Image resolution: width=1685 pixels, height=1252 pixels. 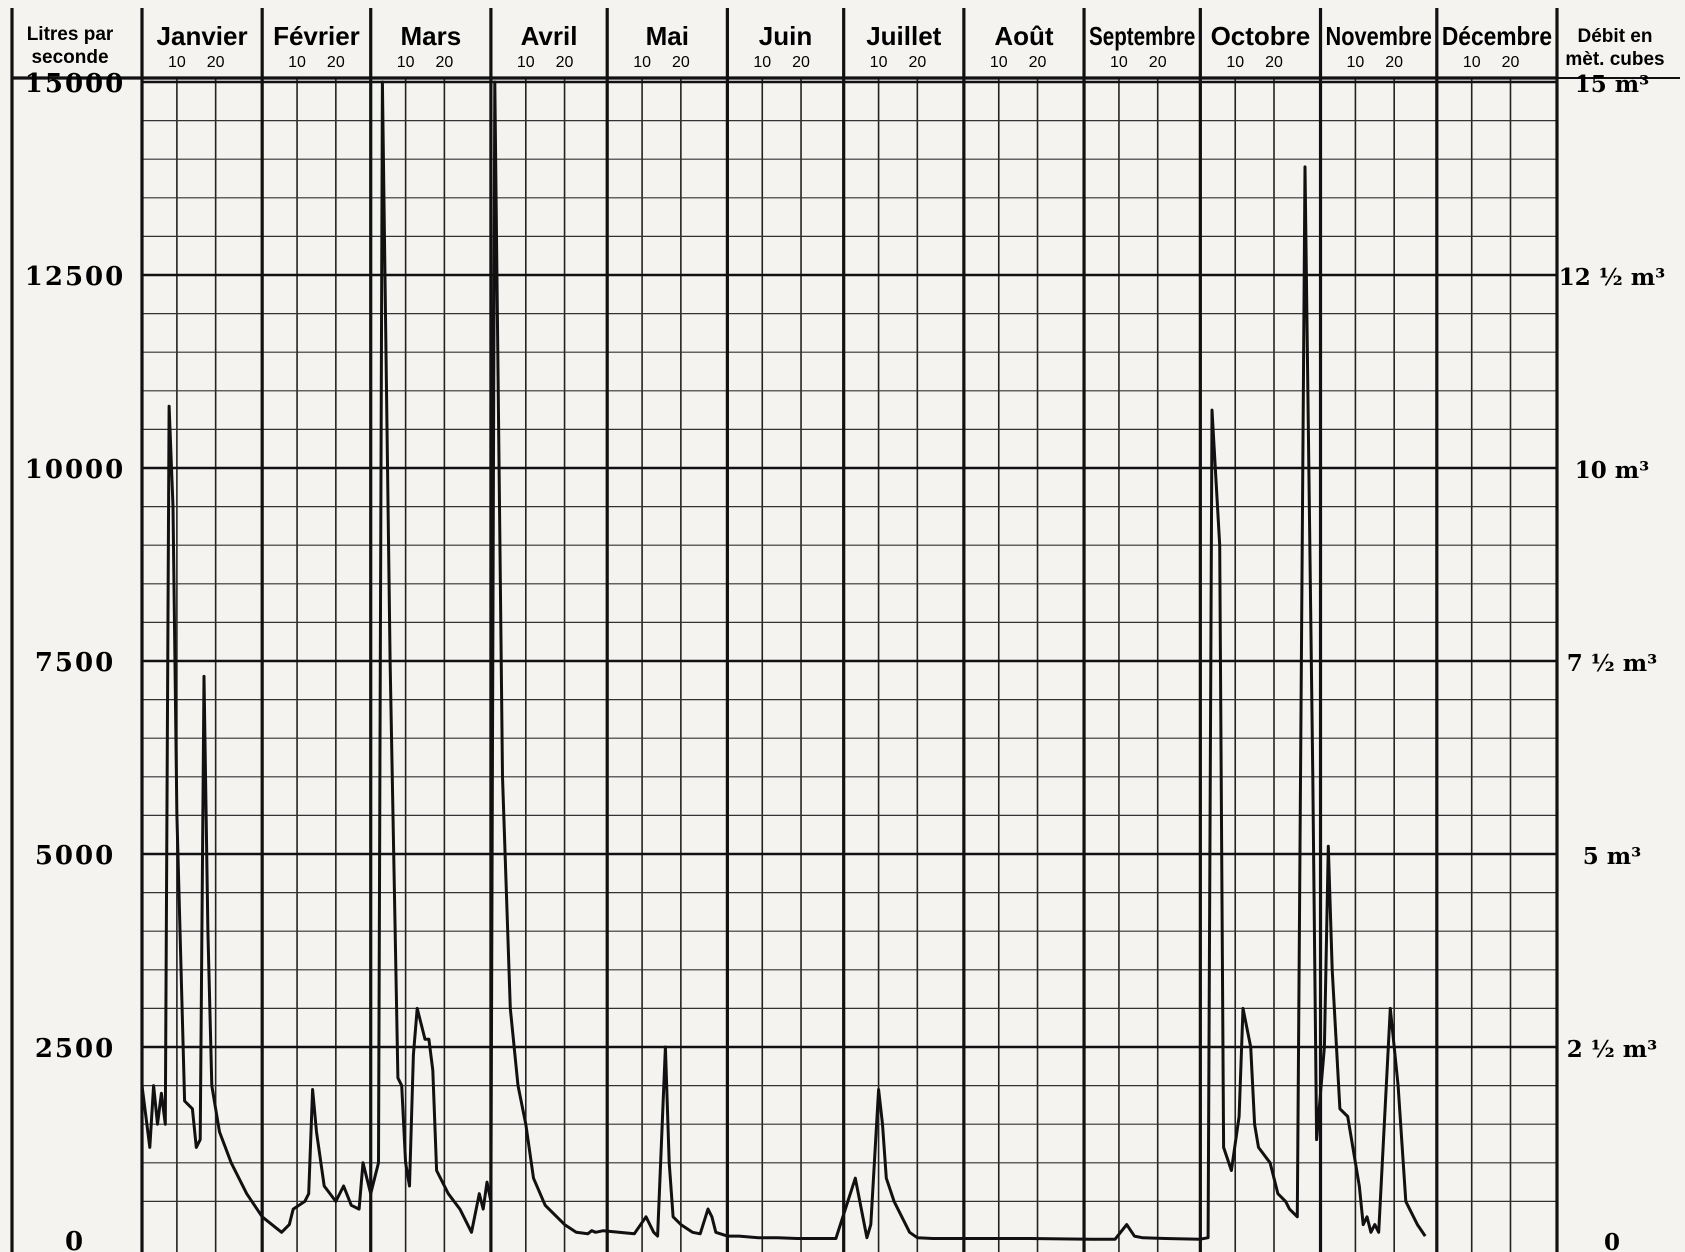 What do you see at coordinates (1612, 470) in the screenshot?
I see `right-tick-label: 10 m³` at bounding box center [1612, 470].